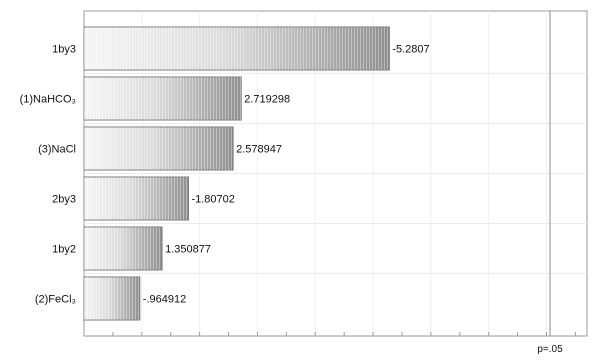 The width and height of the screenshot is (599, 360). What do you see at coordinates (64, 200) in the screenshot?
I see `category-label: 2by3` at bounding box center [64, 200].